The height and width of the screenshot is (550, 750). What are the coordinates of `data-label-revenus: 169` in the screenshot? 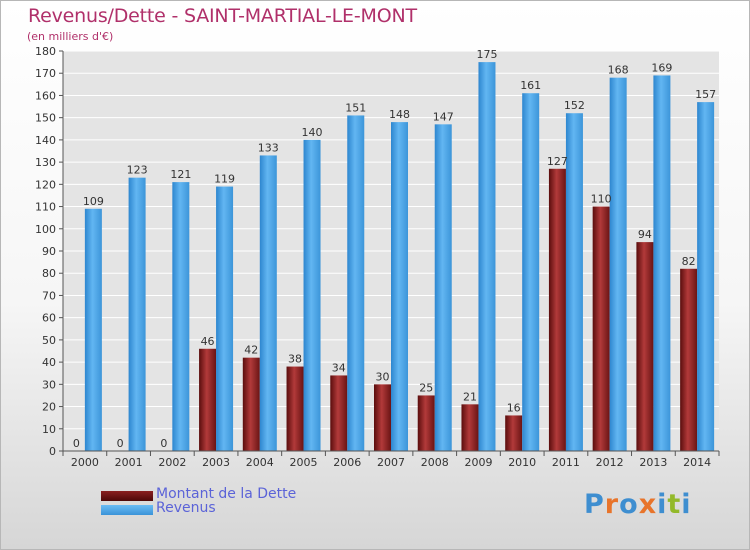 It's located at (661, 67).